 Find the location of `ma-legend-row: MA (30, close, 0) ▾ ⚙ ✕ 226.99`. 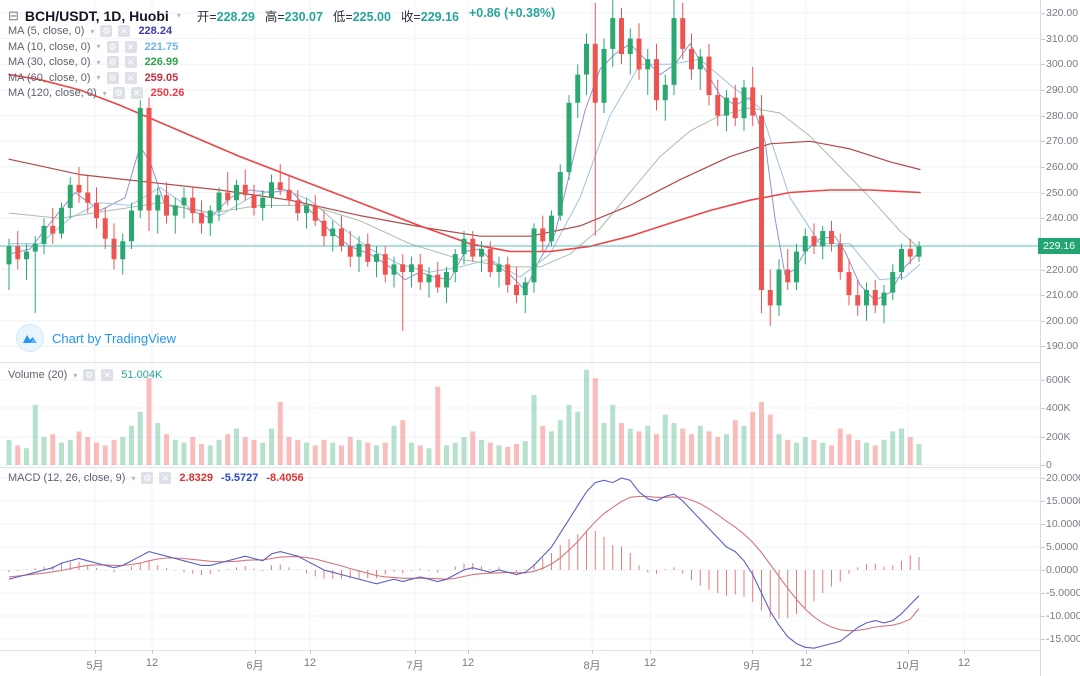

ma-legend-row: MA (30, close, 0) ▾ ⚙ ✕ 226.99 is located at coordinates (93, 62).